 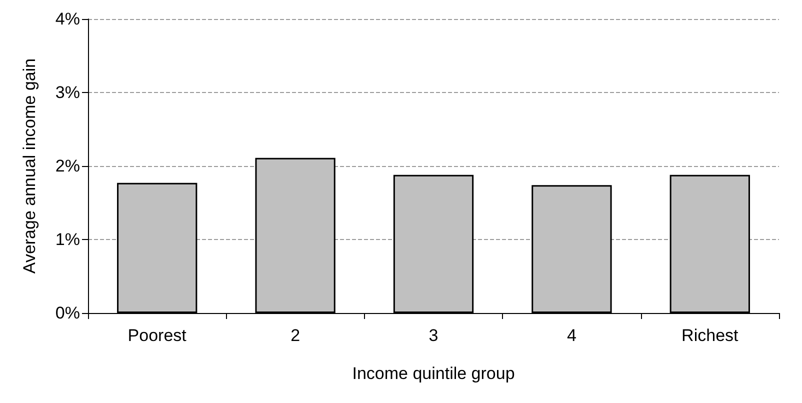 What do you see at coordinates (433, 373) in the screenshot?
I see `x-axis-title: Income quintile group` at bounding box center [433, 373].